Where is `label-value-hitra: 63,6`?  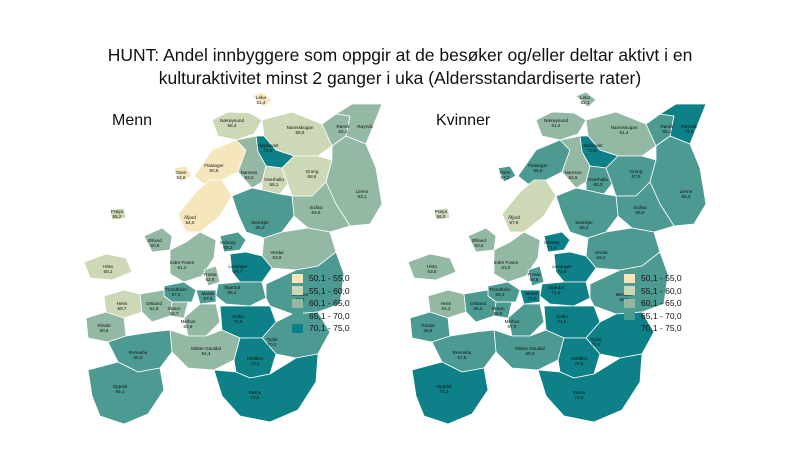
label-value-hitra: 63,6 is located at coordinates (432, 271).